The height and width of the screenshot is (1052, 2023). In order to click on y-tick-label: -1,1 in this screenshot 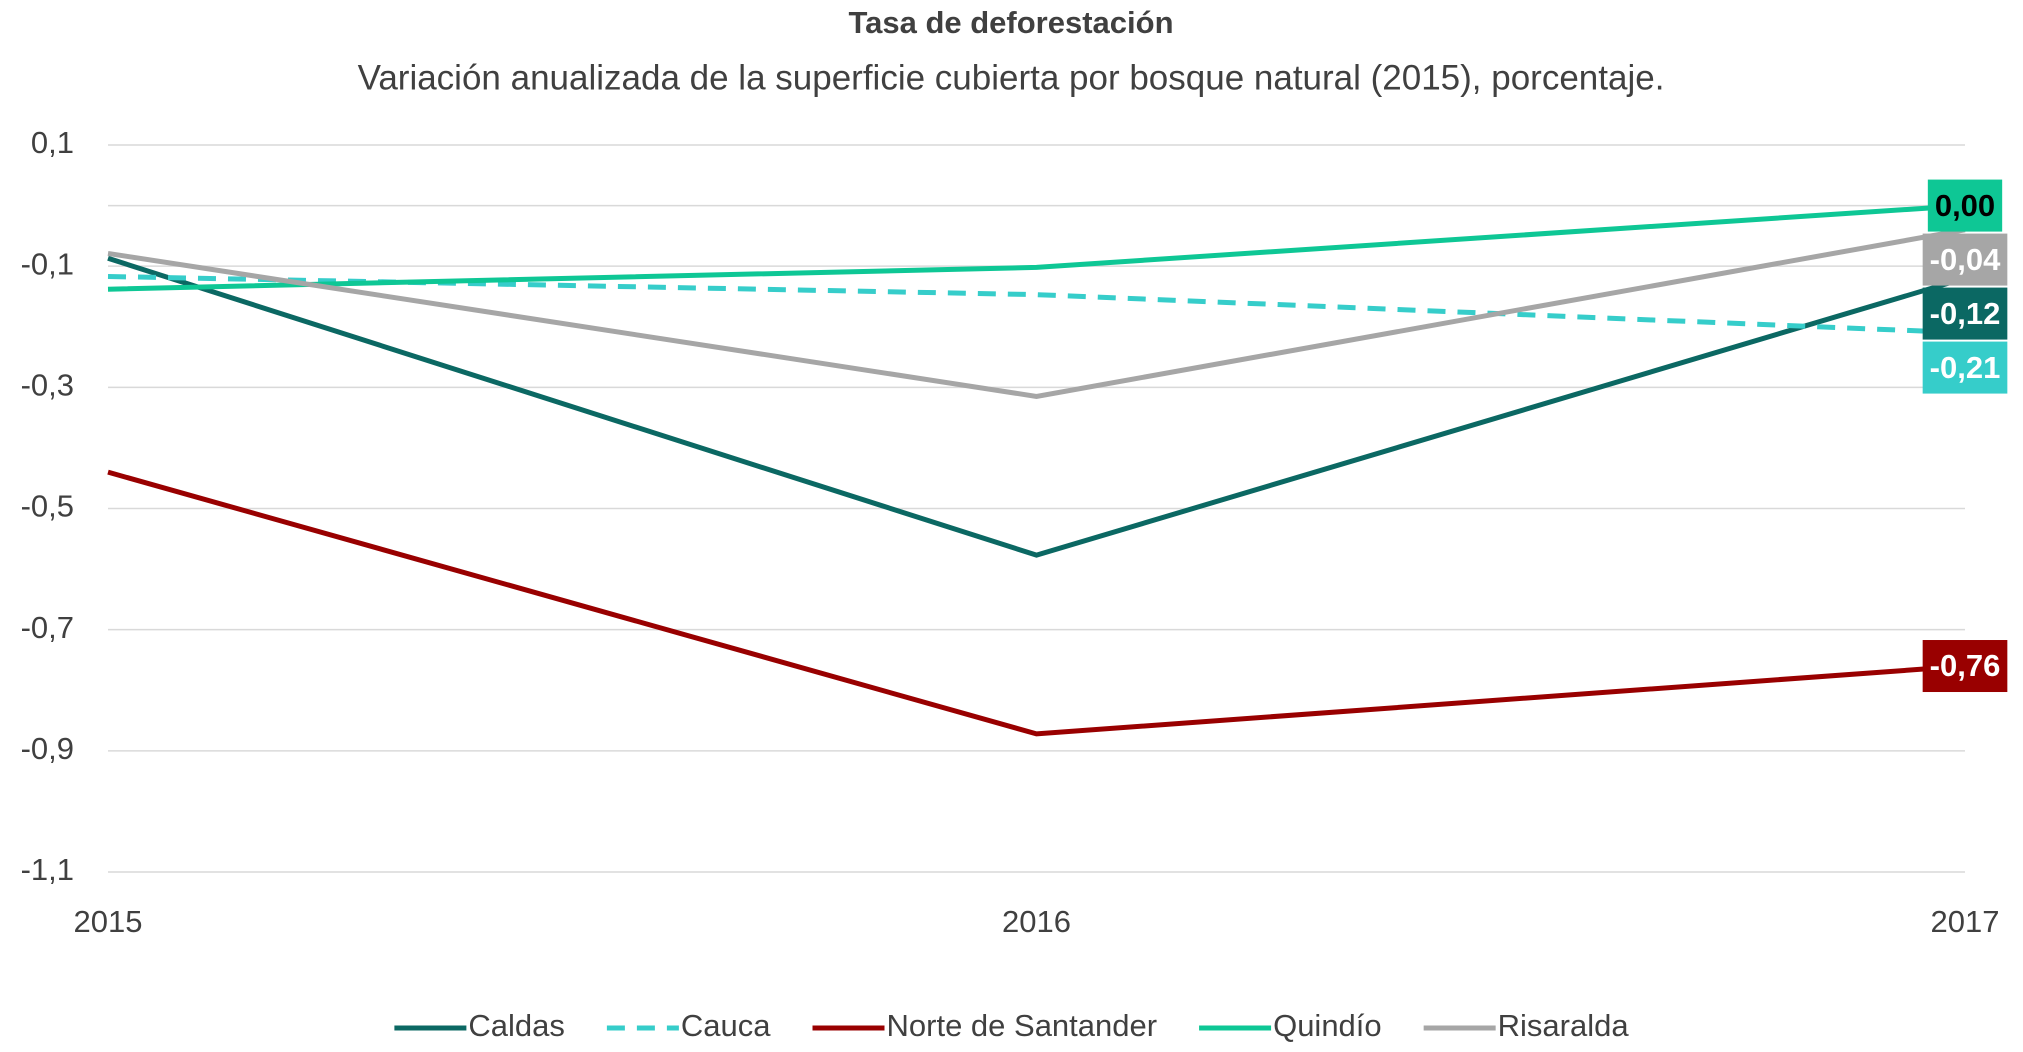, I will do `click(47, 869)`.